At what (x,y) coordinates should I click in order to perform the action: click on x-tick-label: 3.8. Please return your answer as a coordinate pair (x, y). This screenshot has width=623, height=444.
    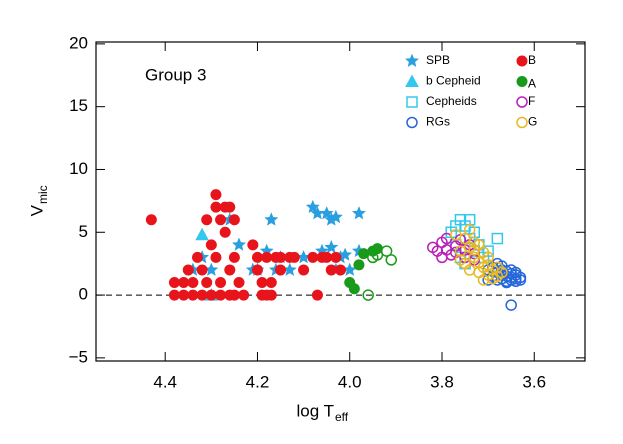
    Looking at the image, I should click on (442, 381).